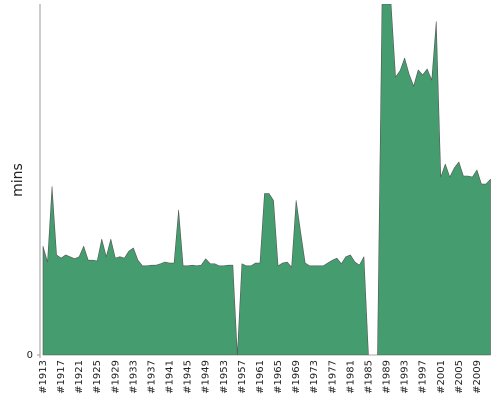 This screenshot has width=500, height=400. Describe the element at coordinates (61, 377) in the screenshot. I see `x-tick-label: #1917` at that location.